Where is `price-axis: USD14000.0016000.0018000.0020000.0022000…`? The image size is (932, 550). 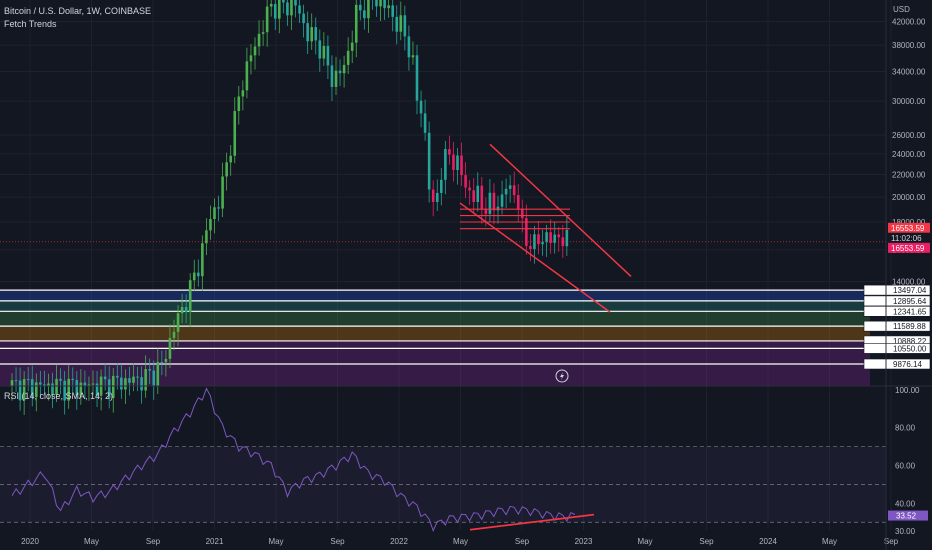 price-axis: USD14000.0016000.0018000.0020000.0022000… is located at coordinates (897, 187).